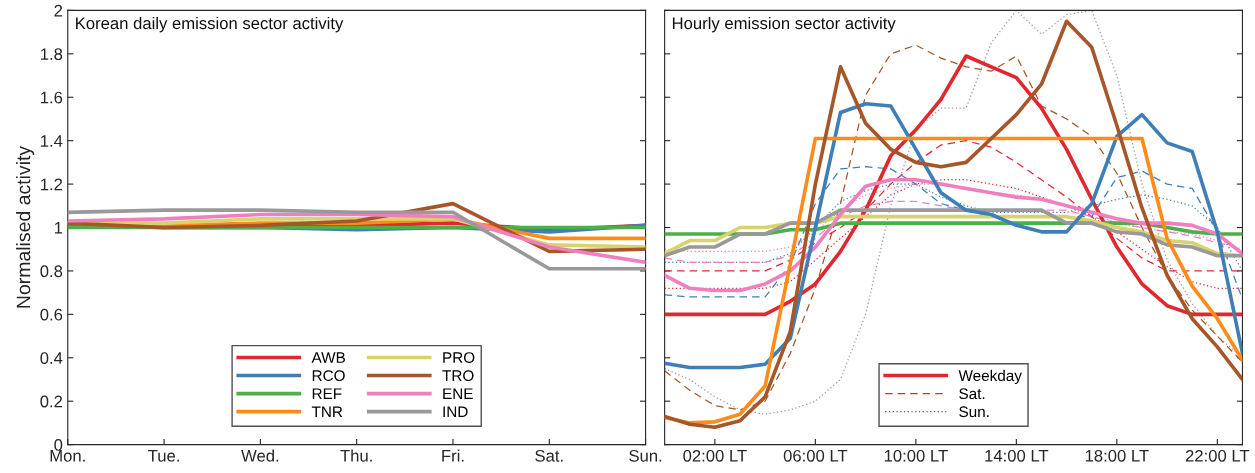 The width and height of the screenshot is (1255, 473). I want to click on x-tick-label: 14:00 LT, so click(1017, 455).